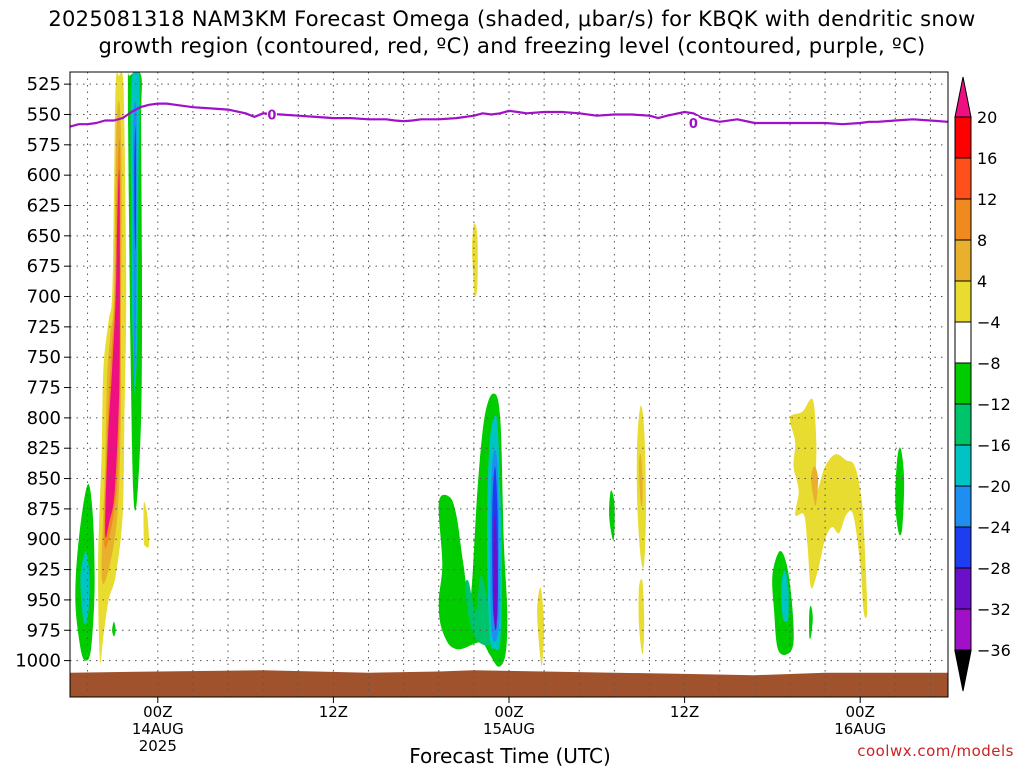 This screenshot has width=1024, height=768. What do you see at coordinates (38, 661) in the screenshot?
I see `y-tick-label: 1000` at bounding box center [38, 661].